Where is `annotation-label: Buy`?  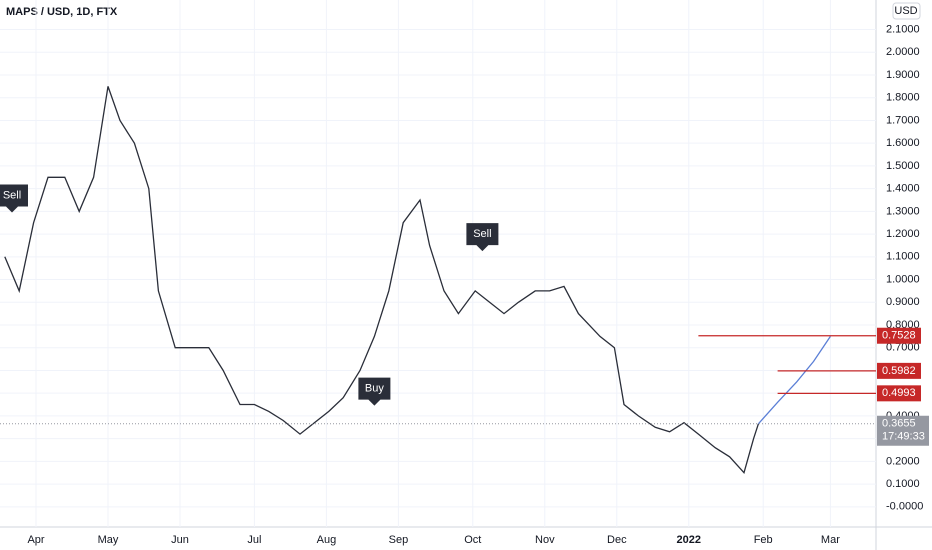
annotation-label: Buy is located at coordinates (374, 389).